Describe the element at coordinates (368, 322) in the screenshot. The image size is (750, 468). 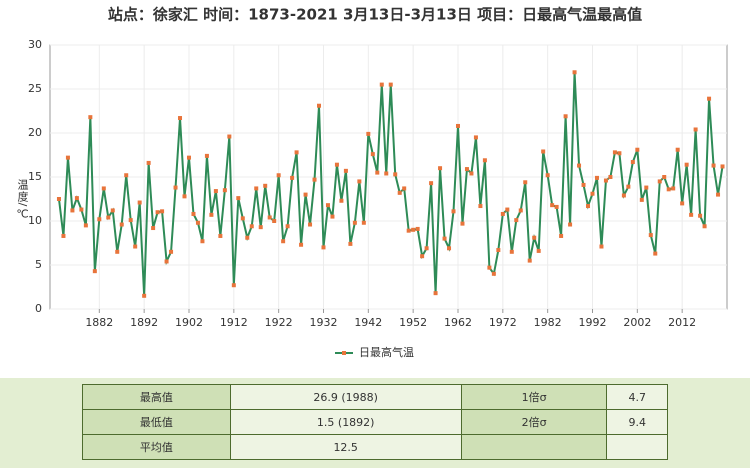
I see `x-tick-label: 1942` at that location.